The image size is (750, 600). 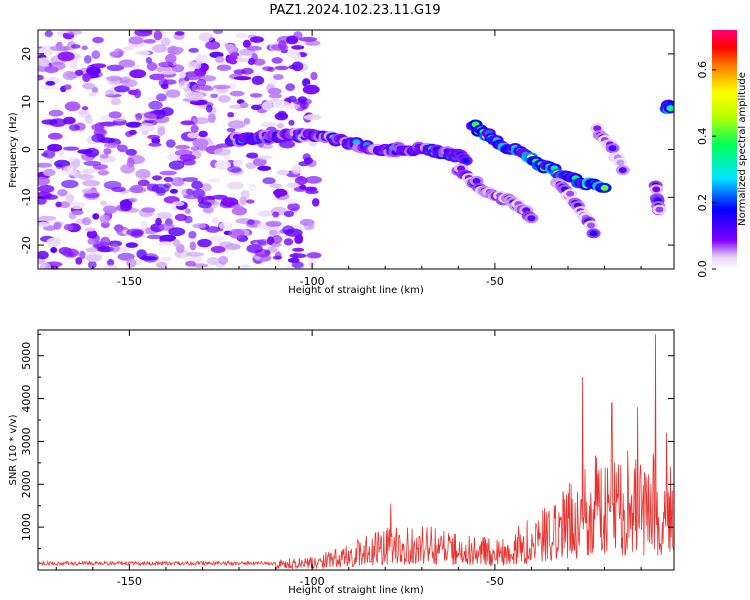 I want to click on snr-y-axis-label: SNR (10 * v/v), so click(x=13, y=449).